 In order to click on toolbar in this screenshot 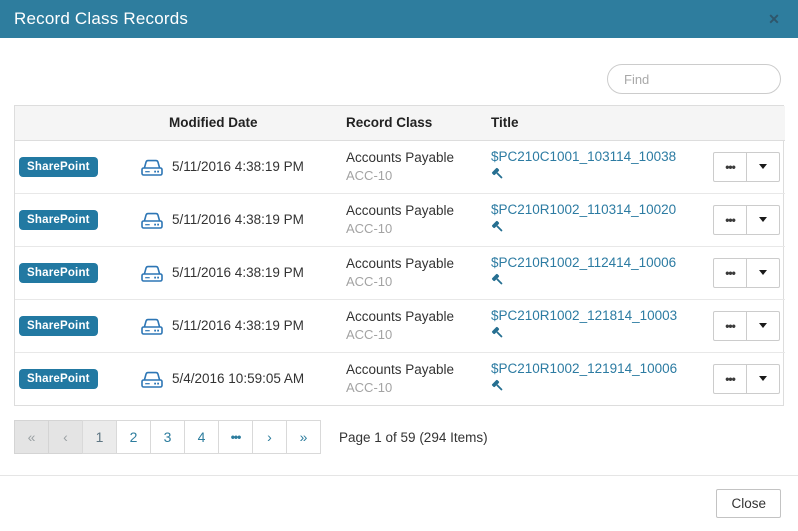, I will do `click(399, 66)`.